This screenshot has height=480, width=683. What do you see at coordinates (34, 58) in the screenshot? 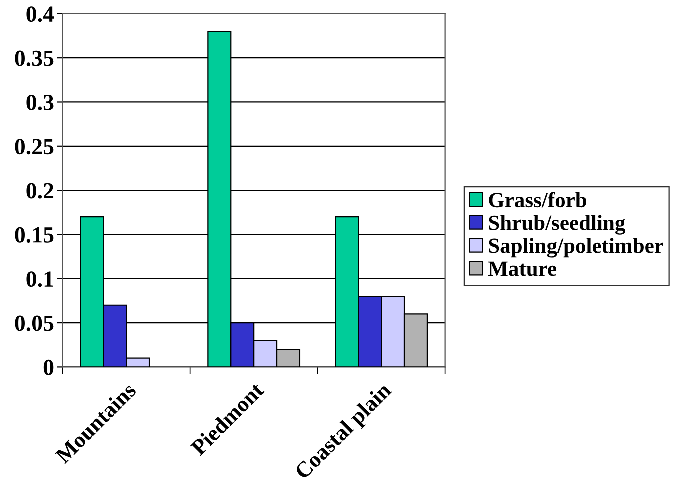
I see `y-tick-label: 0.35` at bounding box center [34, 58].